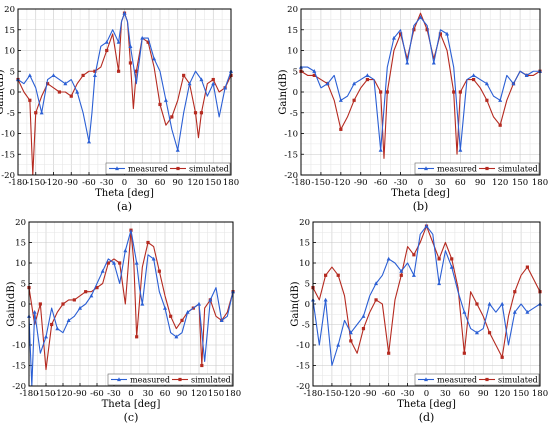  I want to click on x-axis-label: Theta [deg], so click(420, 193).